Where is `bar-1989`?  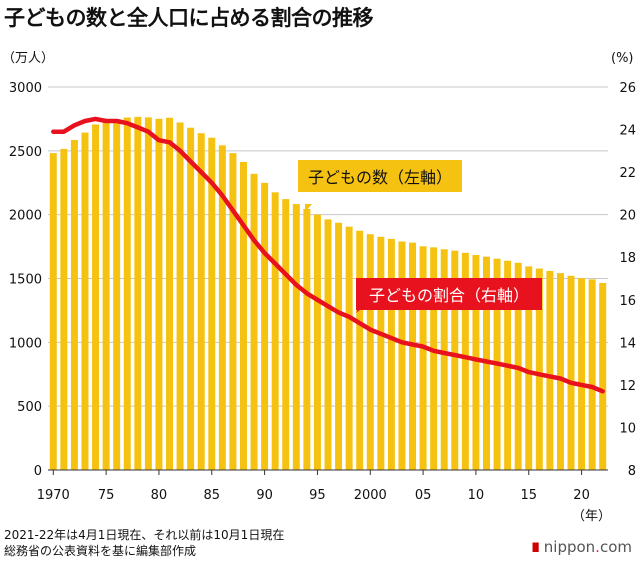 bar-1989 is located at coordinates (254, 321).